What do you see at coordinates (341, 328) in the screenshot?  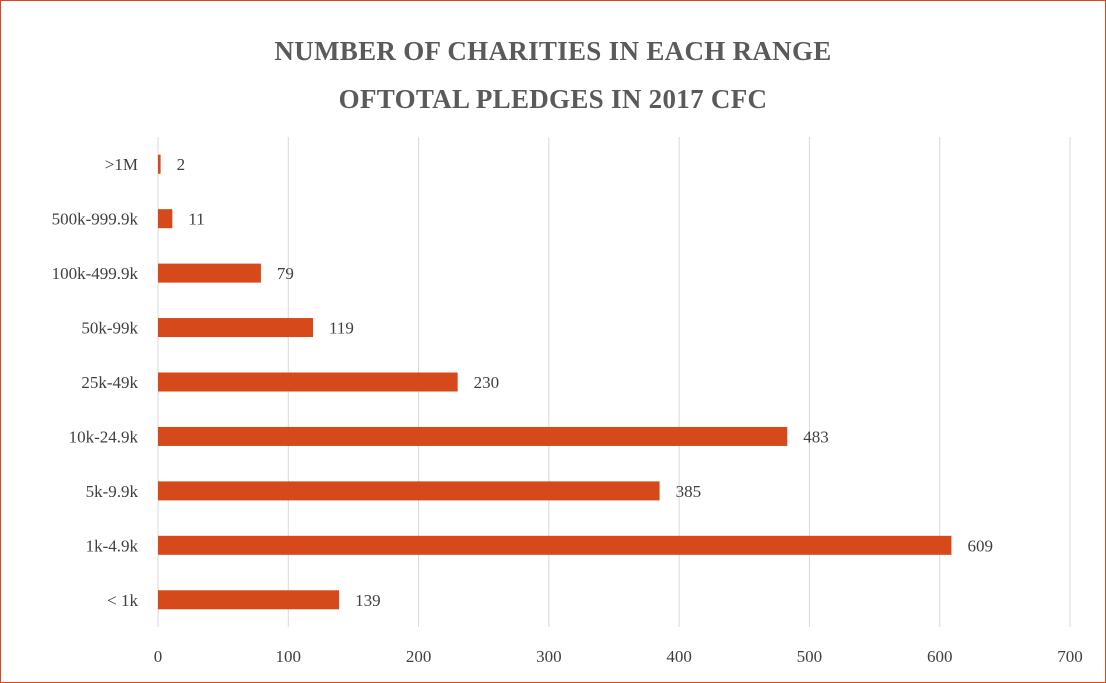 I see `data-label: 119` at bounding box center [341, 328].